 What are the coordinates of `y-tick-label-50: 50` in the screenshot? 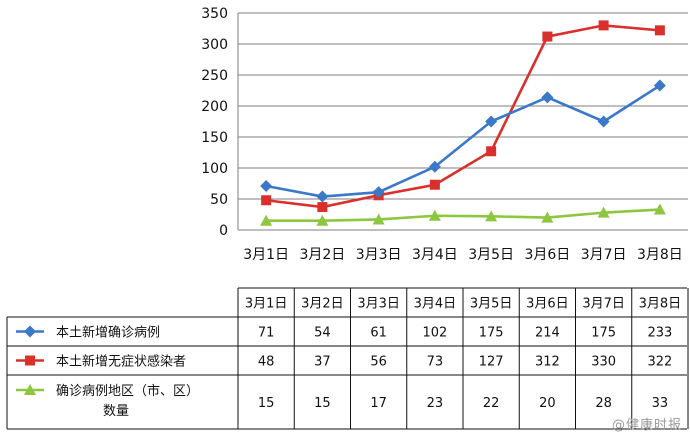 It's located at (219, 200).